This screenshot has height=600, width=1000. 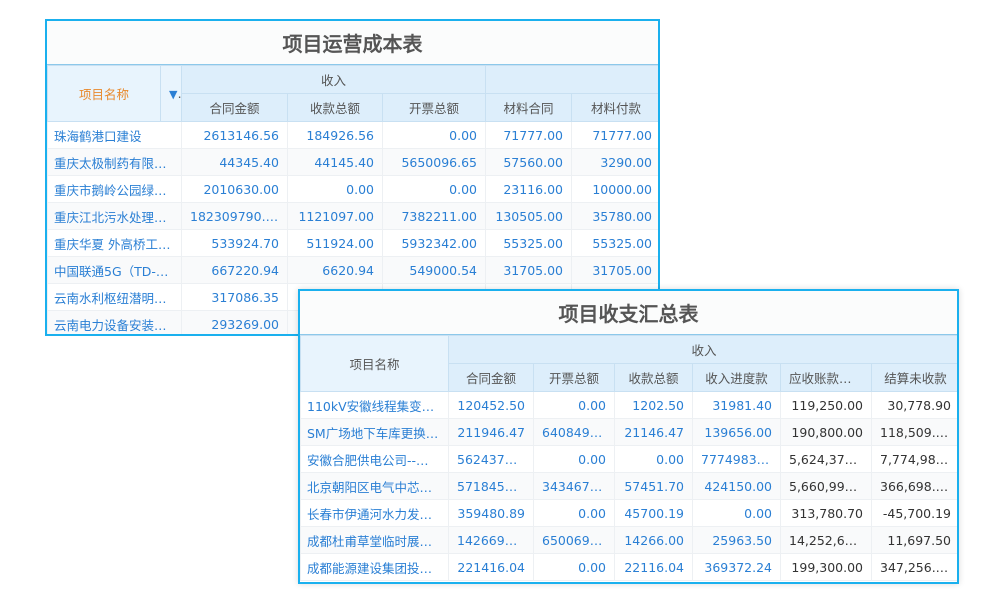 I want to click on value-cell: 533924.70, so click(x=234, y=243).